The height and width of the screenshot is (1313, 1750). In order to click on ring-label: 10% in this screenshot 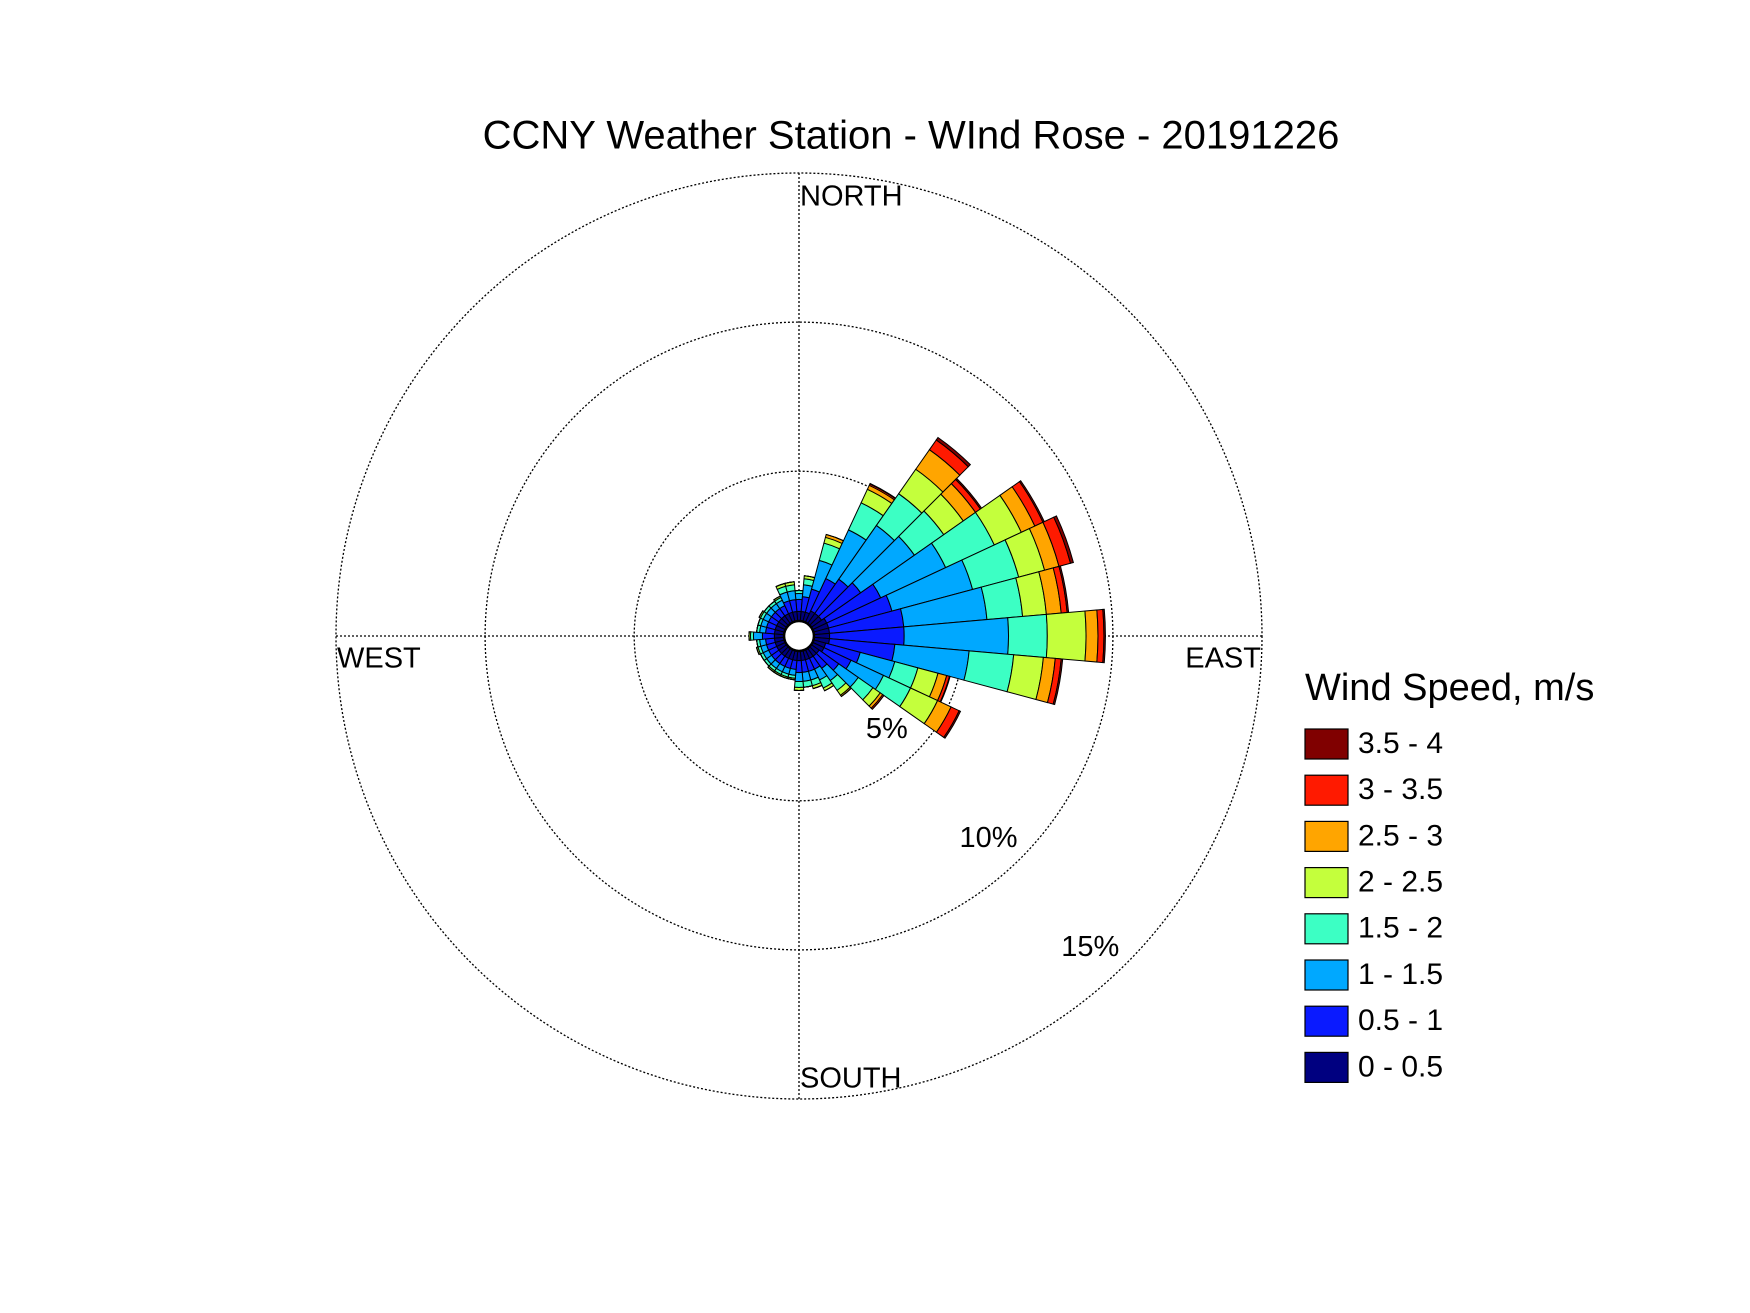, I will do `click(989, 838)`.